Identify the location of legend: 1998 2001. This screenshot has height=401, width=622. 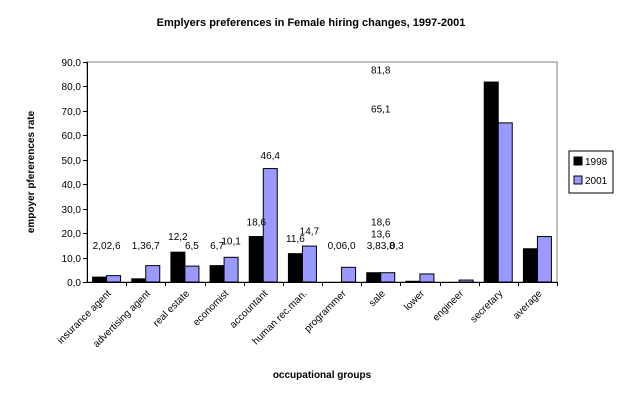
(591, 172).